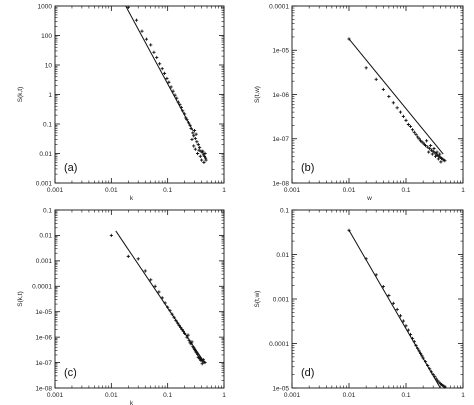 The width and height of the screenshot is (474, 405). Describe the element at coordinates (50, 95) in the screenshot. I see `y-tick-label: 1` at that location.